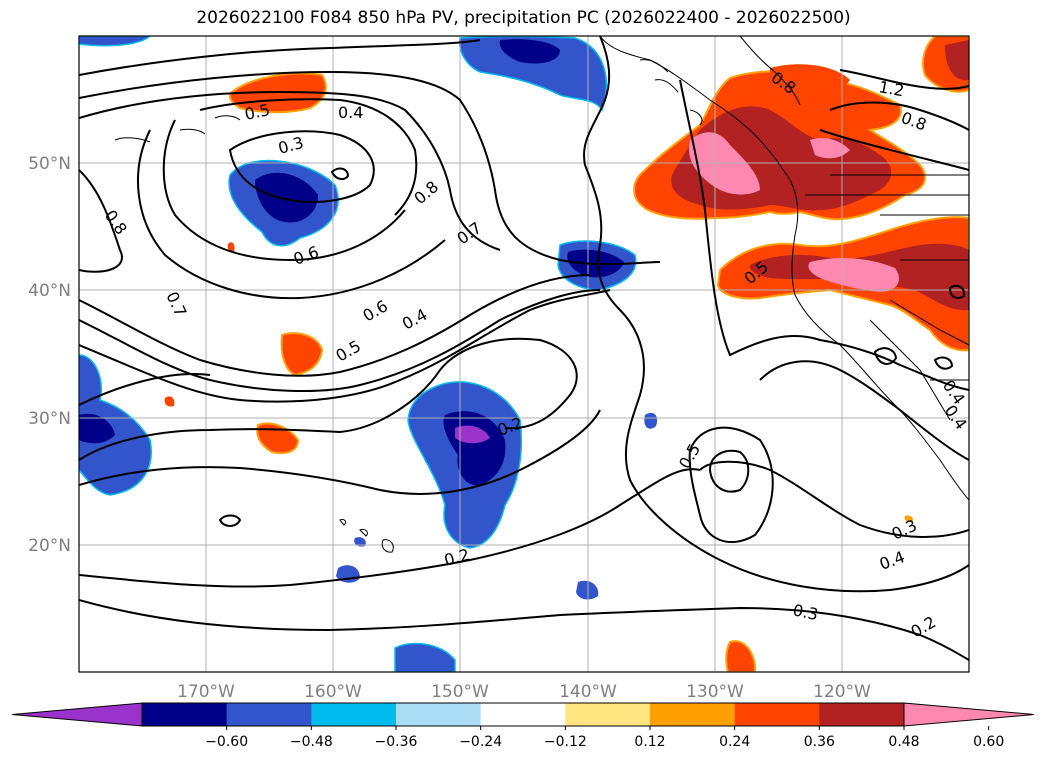  I want to click on lon-tick-label: 160°W, so click(333, 692).